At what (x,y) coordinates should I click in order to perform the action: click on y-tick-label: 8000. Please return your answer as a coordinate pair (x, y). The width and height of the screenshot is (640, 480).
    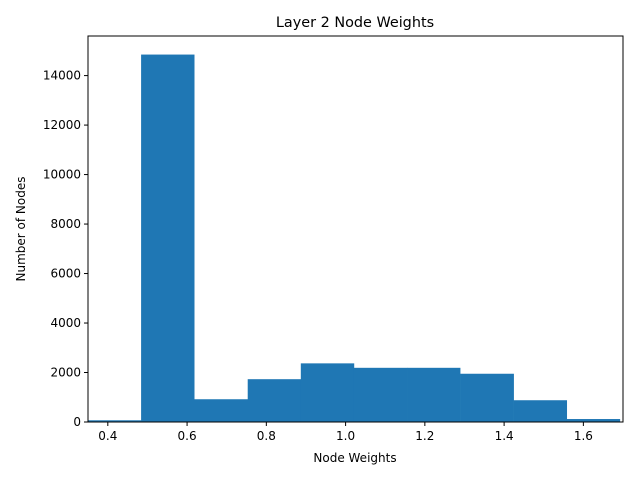
    Looking at the image, I should click on (65, 224).